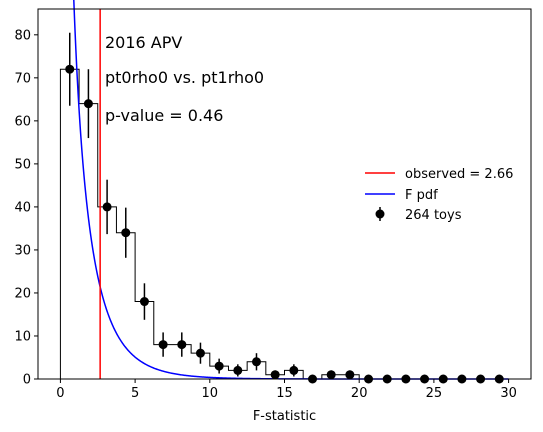 The image size is (543, 432). Describe the element at coordinates (210, 393) in the screenshot. I see `x-tick-label: 10` at that location.